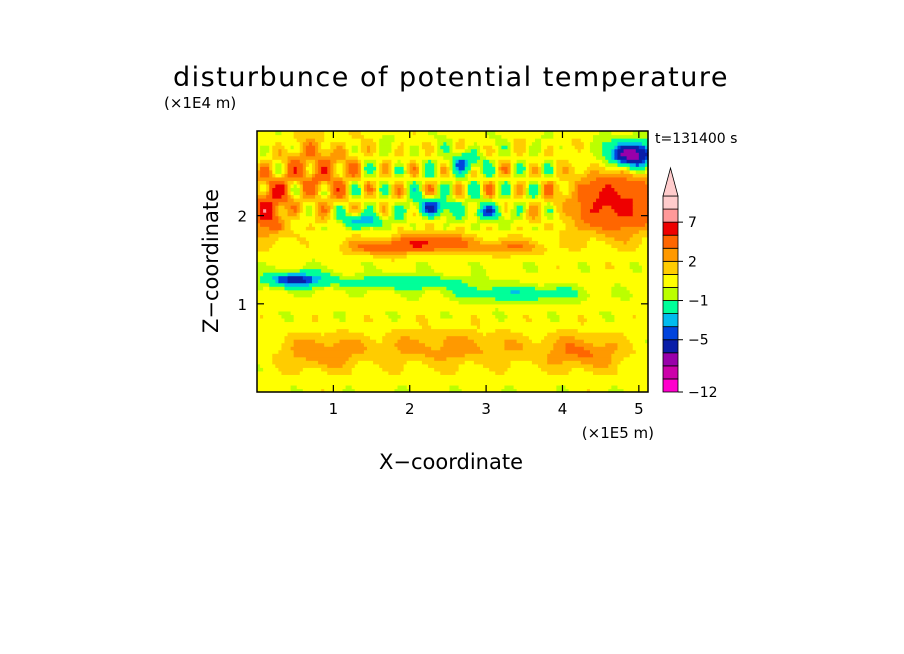 This screenshot has height=654, width=904. Describe the element at coordinates (703, 393) in the screenshot. I see `colorbar-label: −12` at that location.